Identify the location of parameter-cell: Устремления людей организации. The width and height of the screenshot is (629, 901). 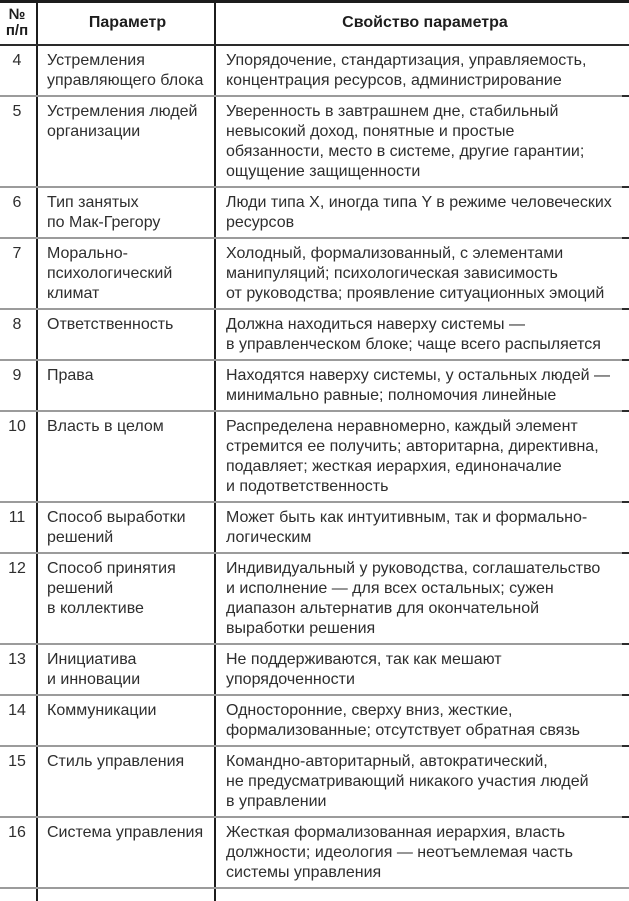
(127, 141).